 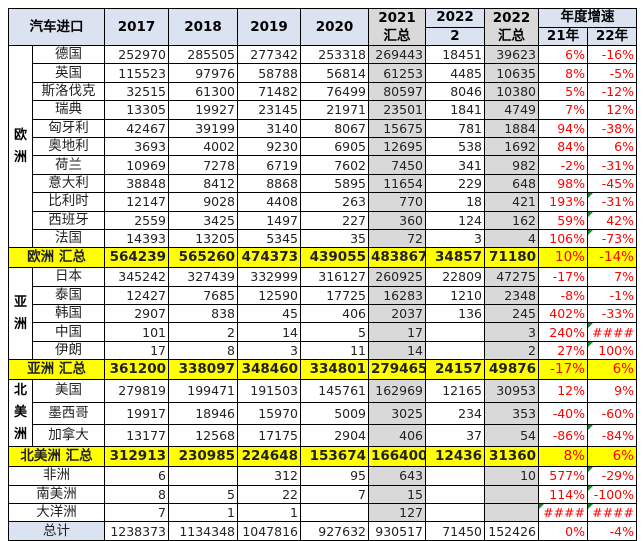 I want to click on row-label: 西班牙, so click(x=68, y=220).